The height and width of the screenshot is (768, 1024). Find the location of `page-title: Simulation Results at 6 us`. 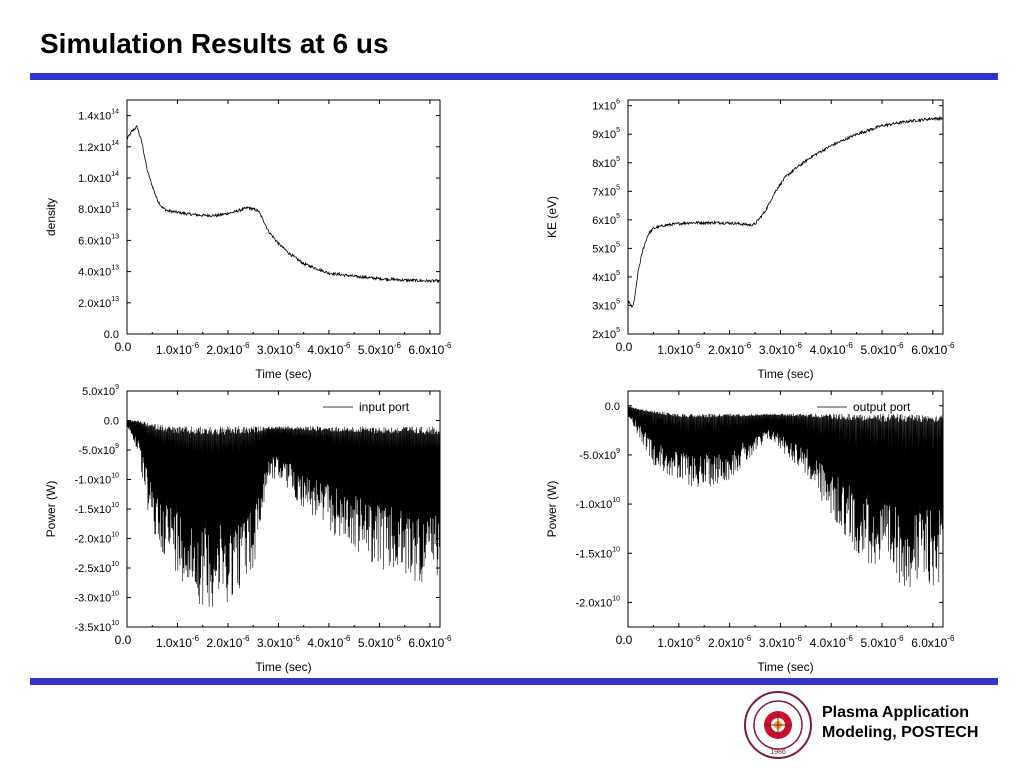

page-title: Simulation Results at 6 us is located at coordinates (214, 43).